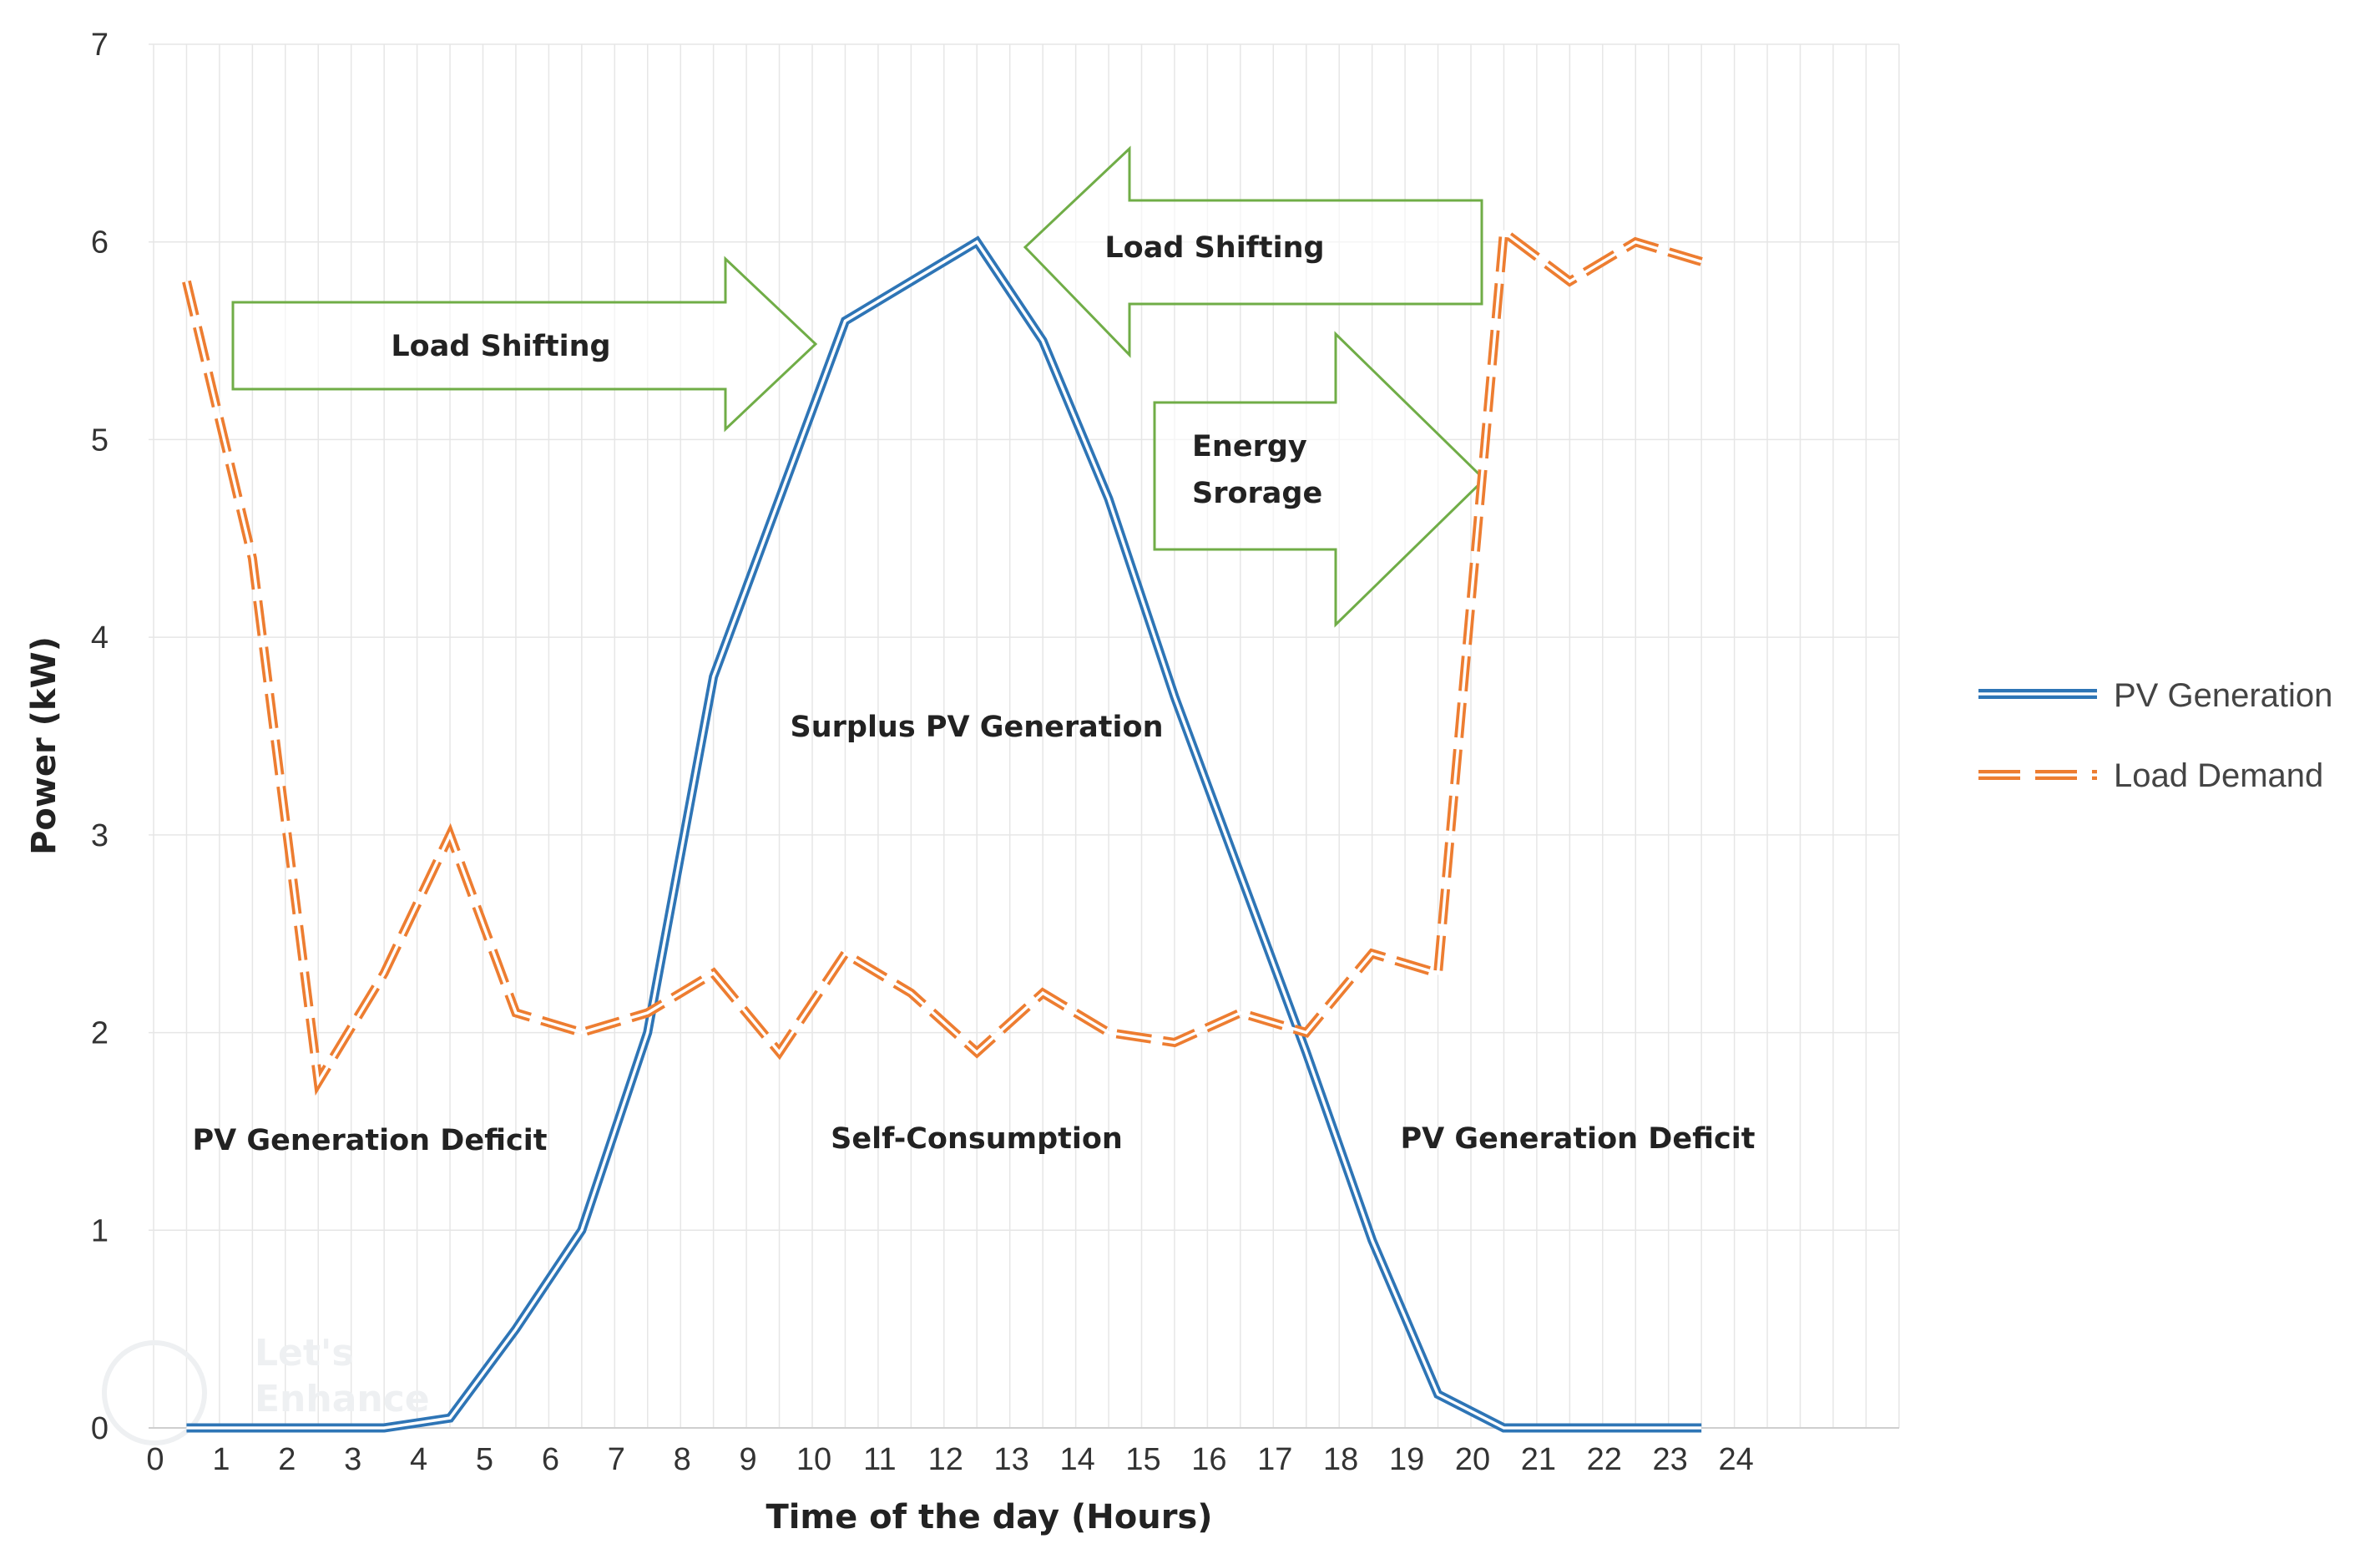 The height and width of the screenshot is (1549, 2380). What do you see at coordinates (1214, 248) in the screenshot?
I see `load-shifting-left-label: Load Shifting` at bounding box center [1214, 248].